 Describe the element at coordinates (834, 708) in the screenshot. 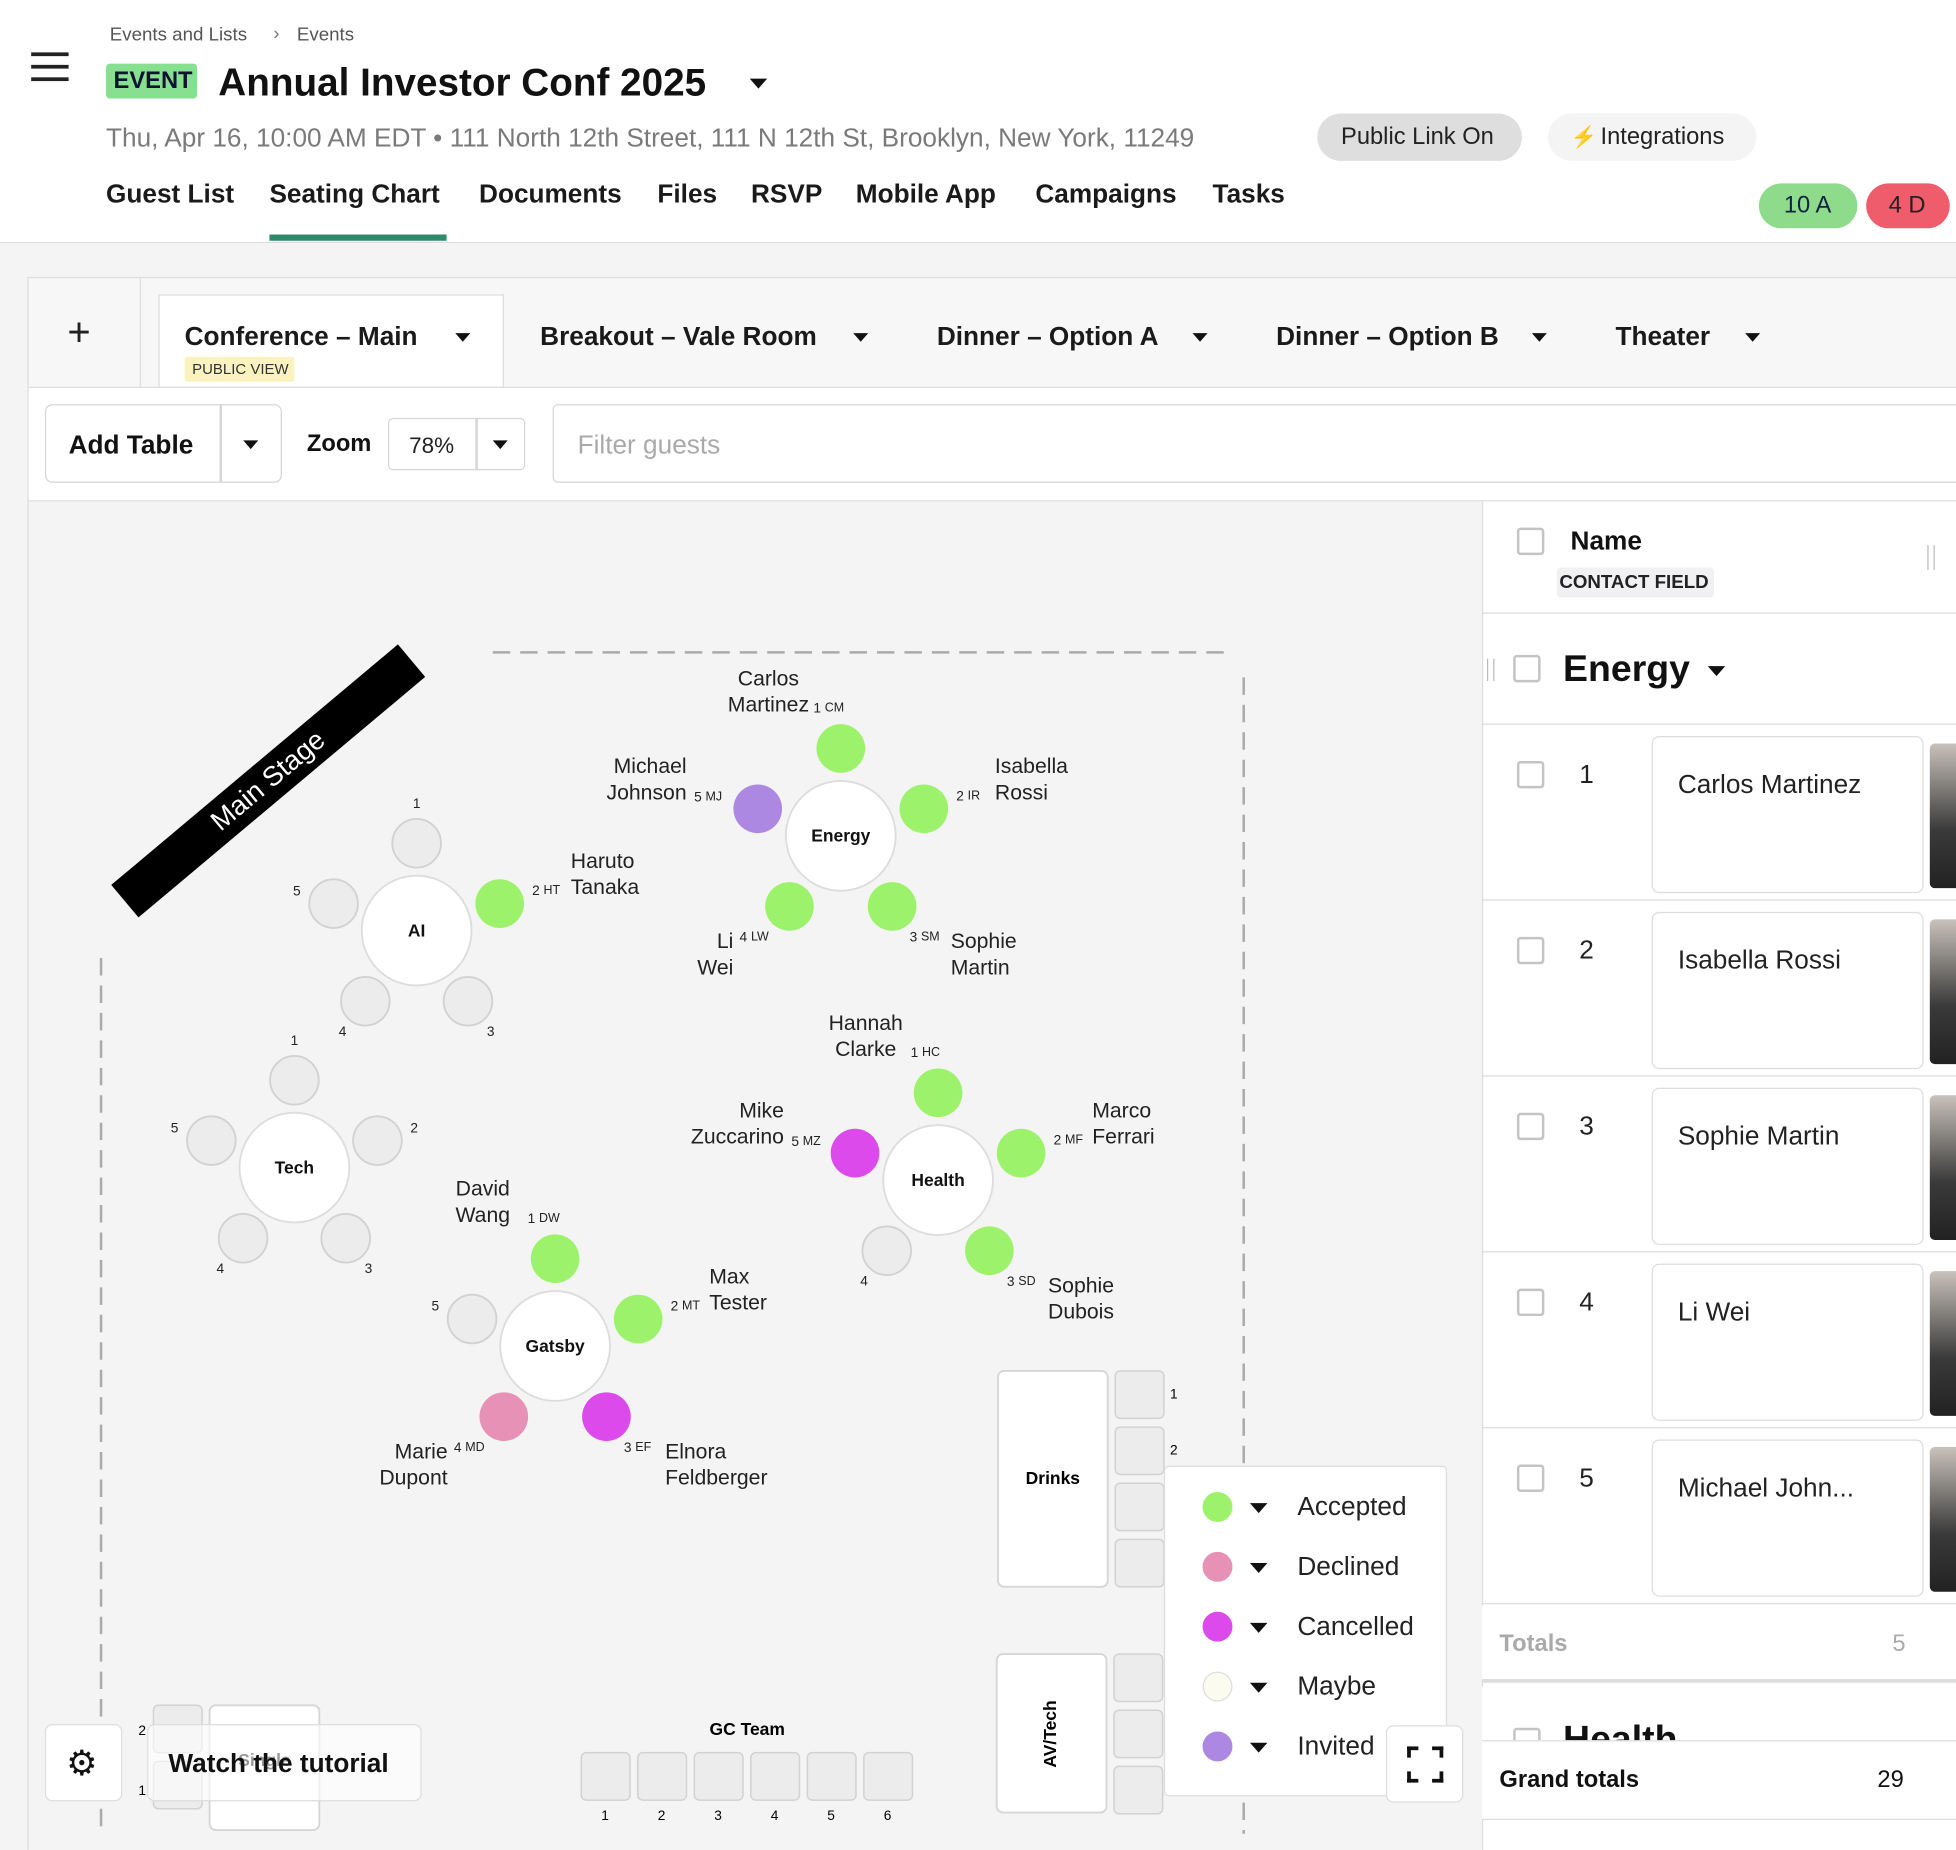

I see `seat-initials: CM` at that location.